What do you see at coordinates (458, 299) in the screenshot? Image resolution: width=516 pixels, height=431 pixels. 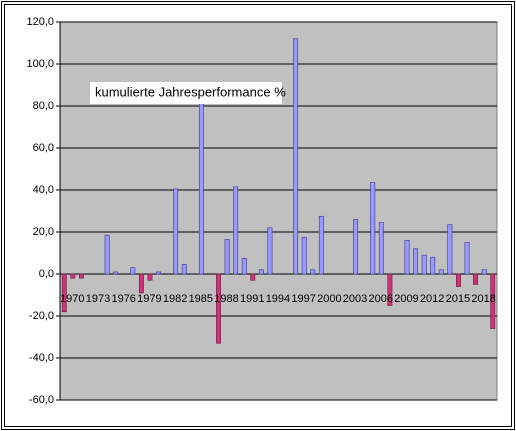 I see `x-tick-label: 2015` at bounding box center [458, 299].